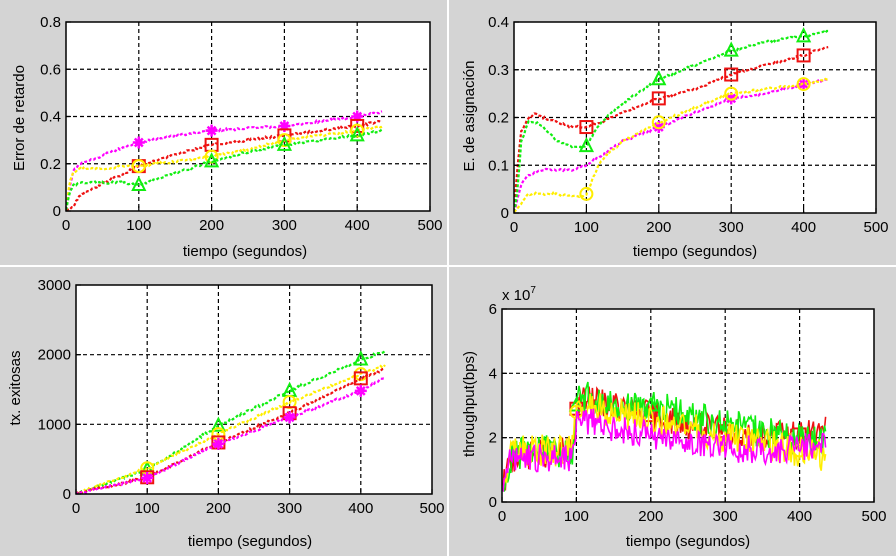 The width and height of the screenshot is (896, 556). Describe the element at coordinates (519, 294) in the screenshot. I see `y-exponent-label: x 107` at that location.